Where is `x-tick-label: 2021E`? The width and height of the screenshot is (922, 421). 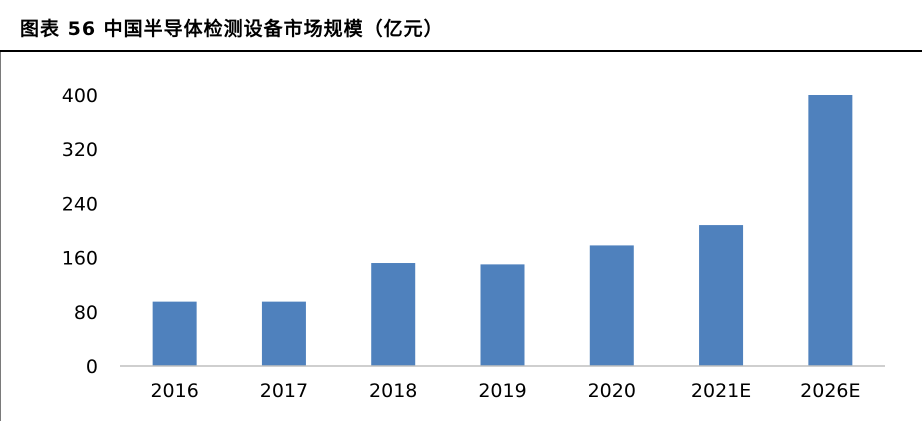
x-tick-label: 2021E is located at coordinates (721, 391).